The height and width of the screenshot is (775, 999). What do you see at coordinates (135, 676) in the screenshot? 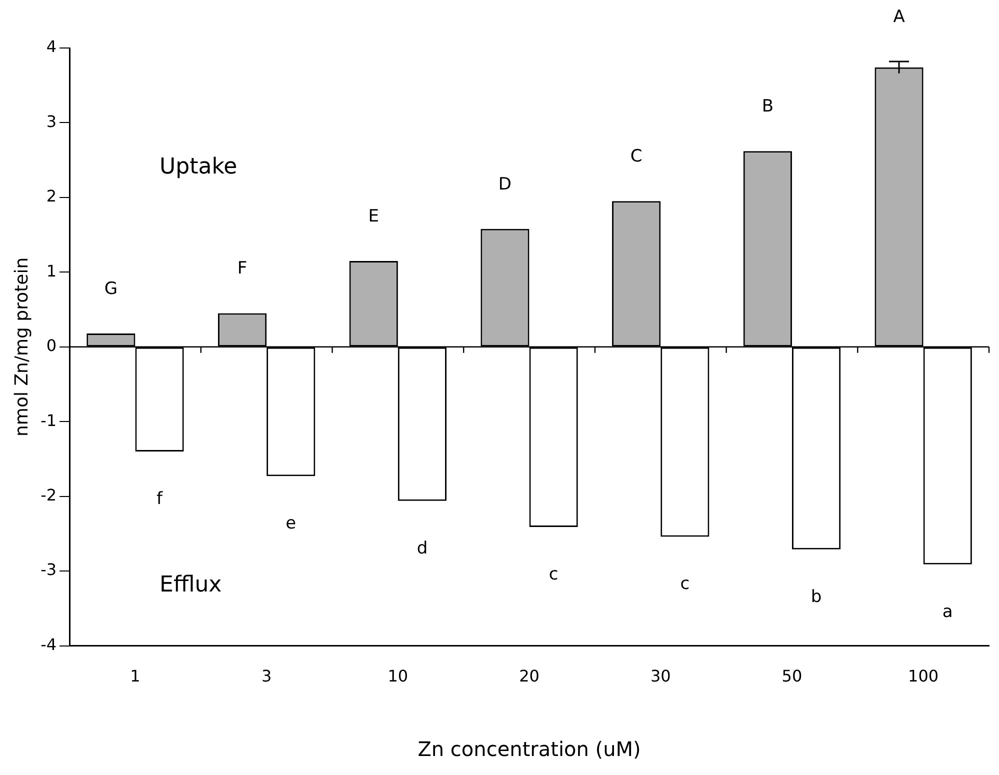
I see `x-tick-label: 1` at bounding box center [135, 676].